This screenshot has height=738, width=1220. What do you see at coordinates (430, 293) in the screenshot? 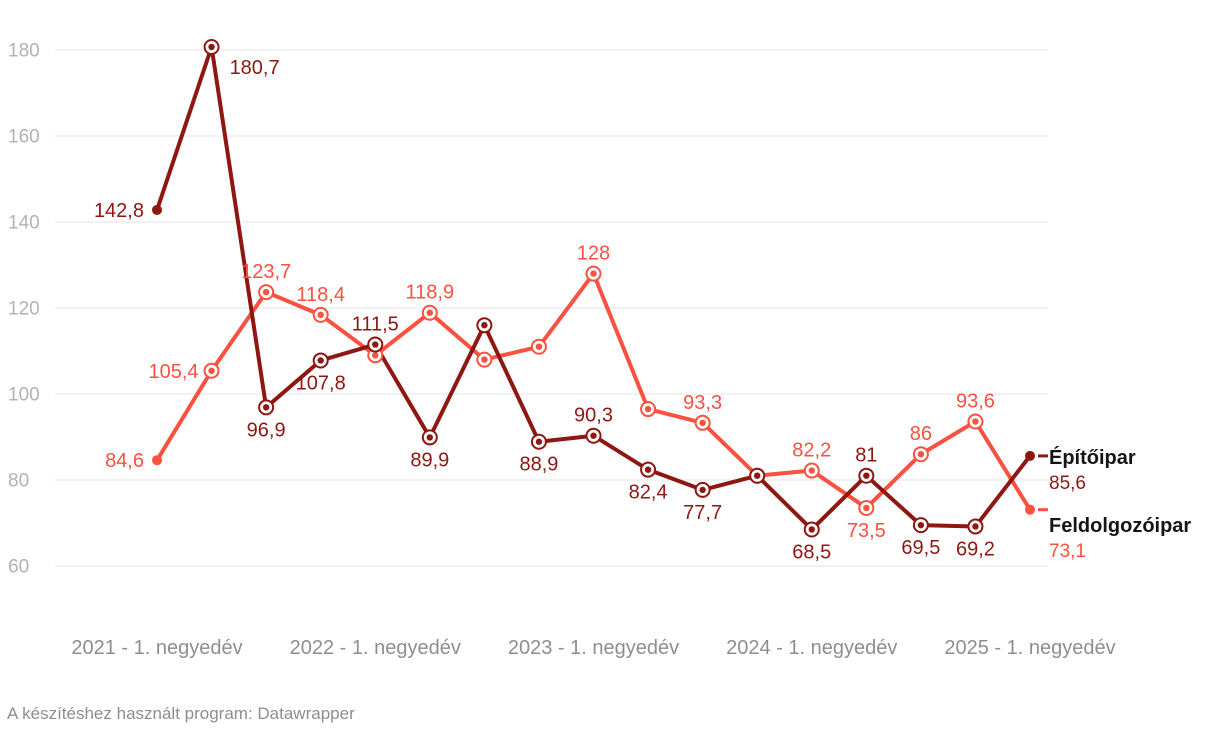
I see `feldolgozoipar-value-label-5: 118,9` at bounding box center [430, 293].